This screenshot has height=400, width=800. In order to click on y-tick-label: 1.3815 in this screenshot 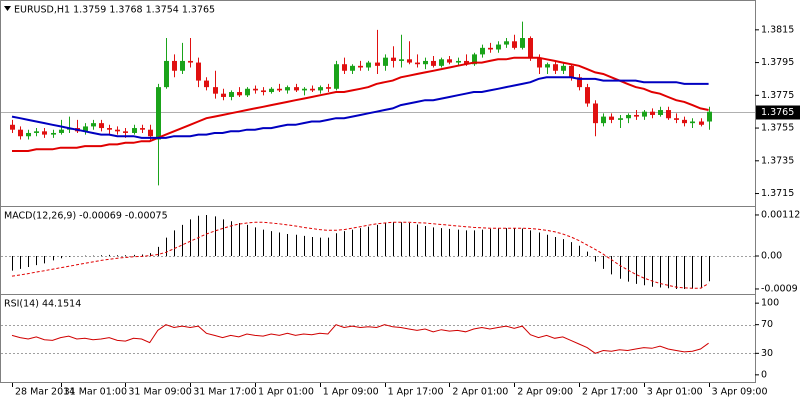, I will do `click(777, 29)`.